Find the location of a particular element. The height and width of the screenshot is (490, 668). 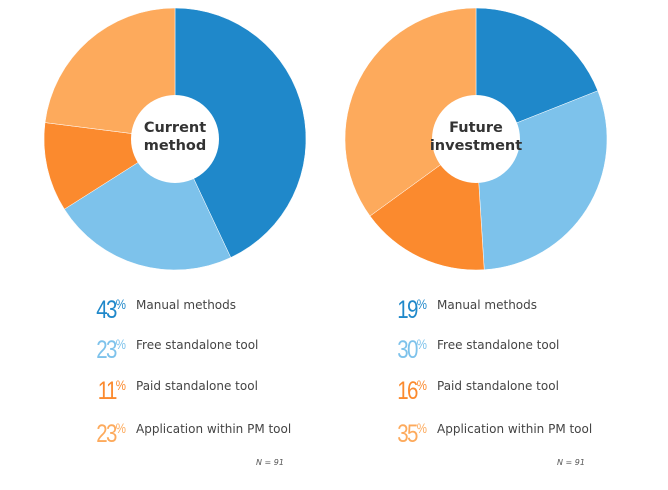

legend-value: 11% is located at coordinates (111, 391).